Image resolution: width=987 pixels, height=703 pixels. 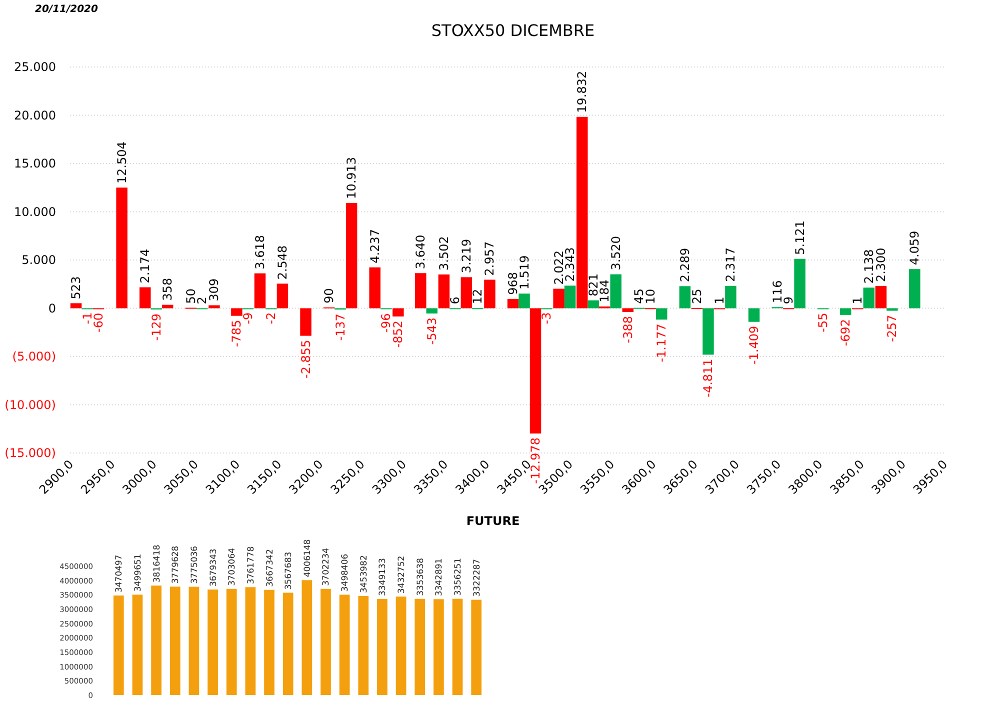 I want to click on data-label: 4.237, so click(x=375, y=246).